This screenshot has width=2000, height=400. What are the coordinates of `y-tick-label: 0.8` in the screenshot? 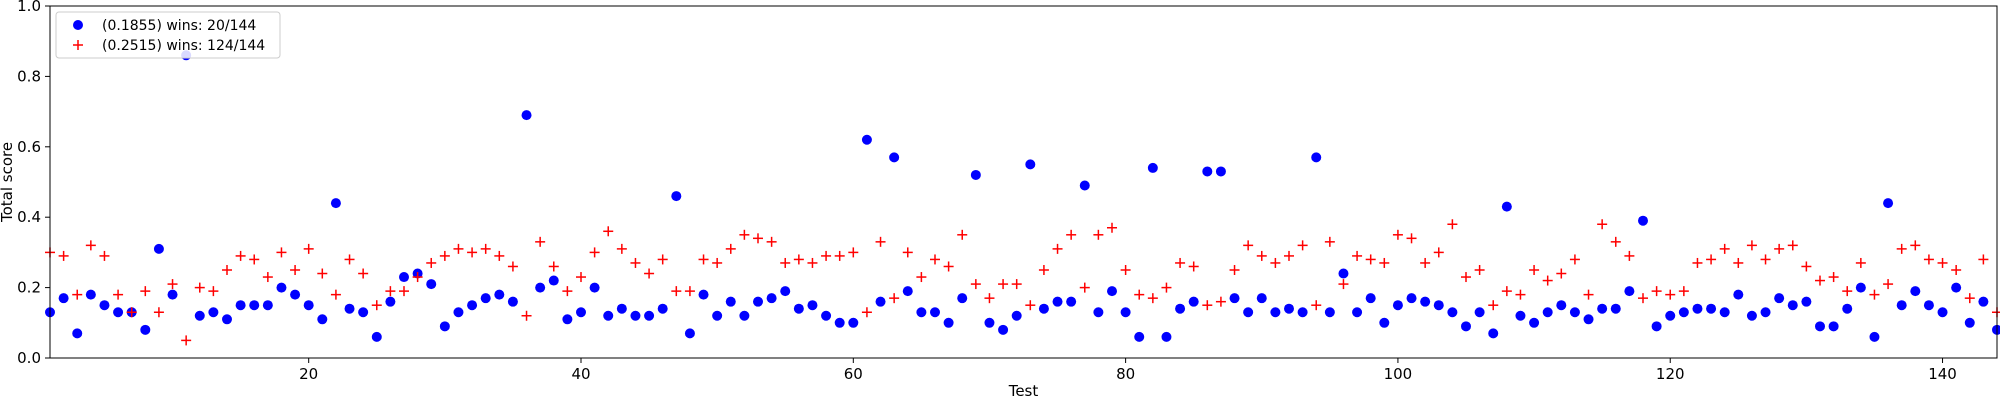 It's located at (29, 76).